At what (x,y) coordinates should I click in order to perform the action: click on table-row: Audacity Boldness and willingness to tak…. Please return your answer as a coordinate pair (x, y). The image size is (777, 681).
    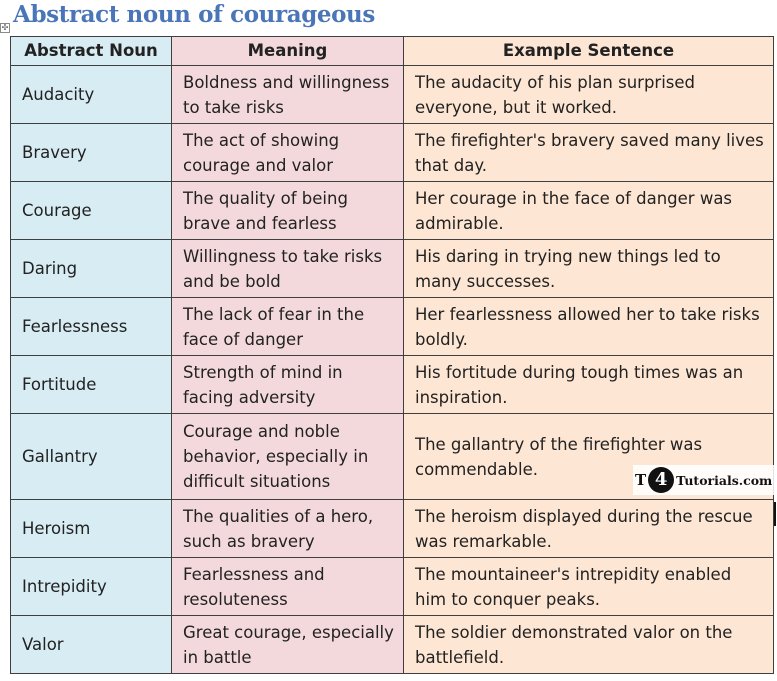
    Looking at the image, I should click on (392, 94).